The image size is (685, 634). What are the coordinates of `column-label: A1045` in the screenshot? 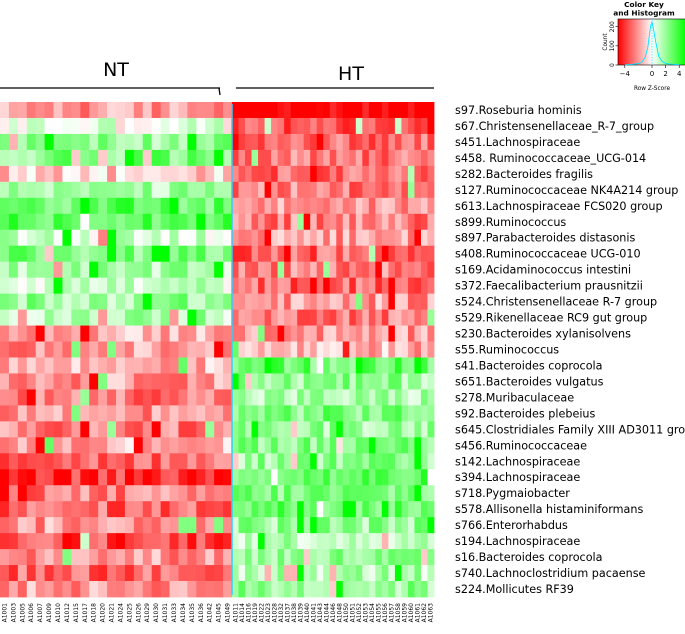 It's located at (219, 613).